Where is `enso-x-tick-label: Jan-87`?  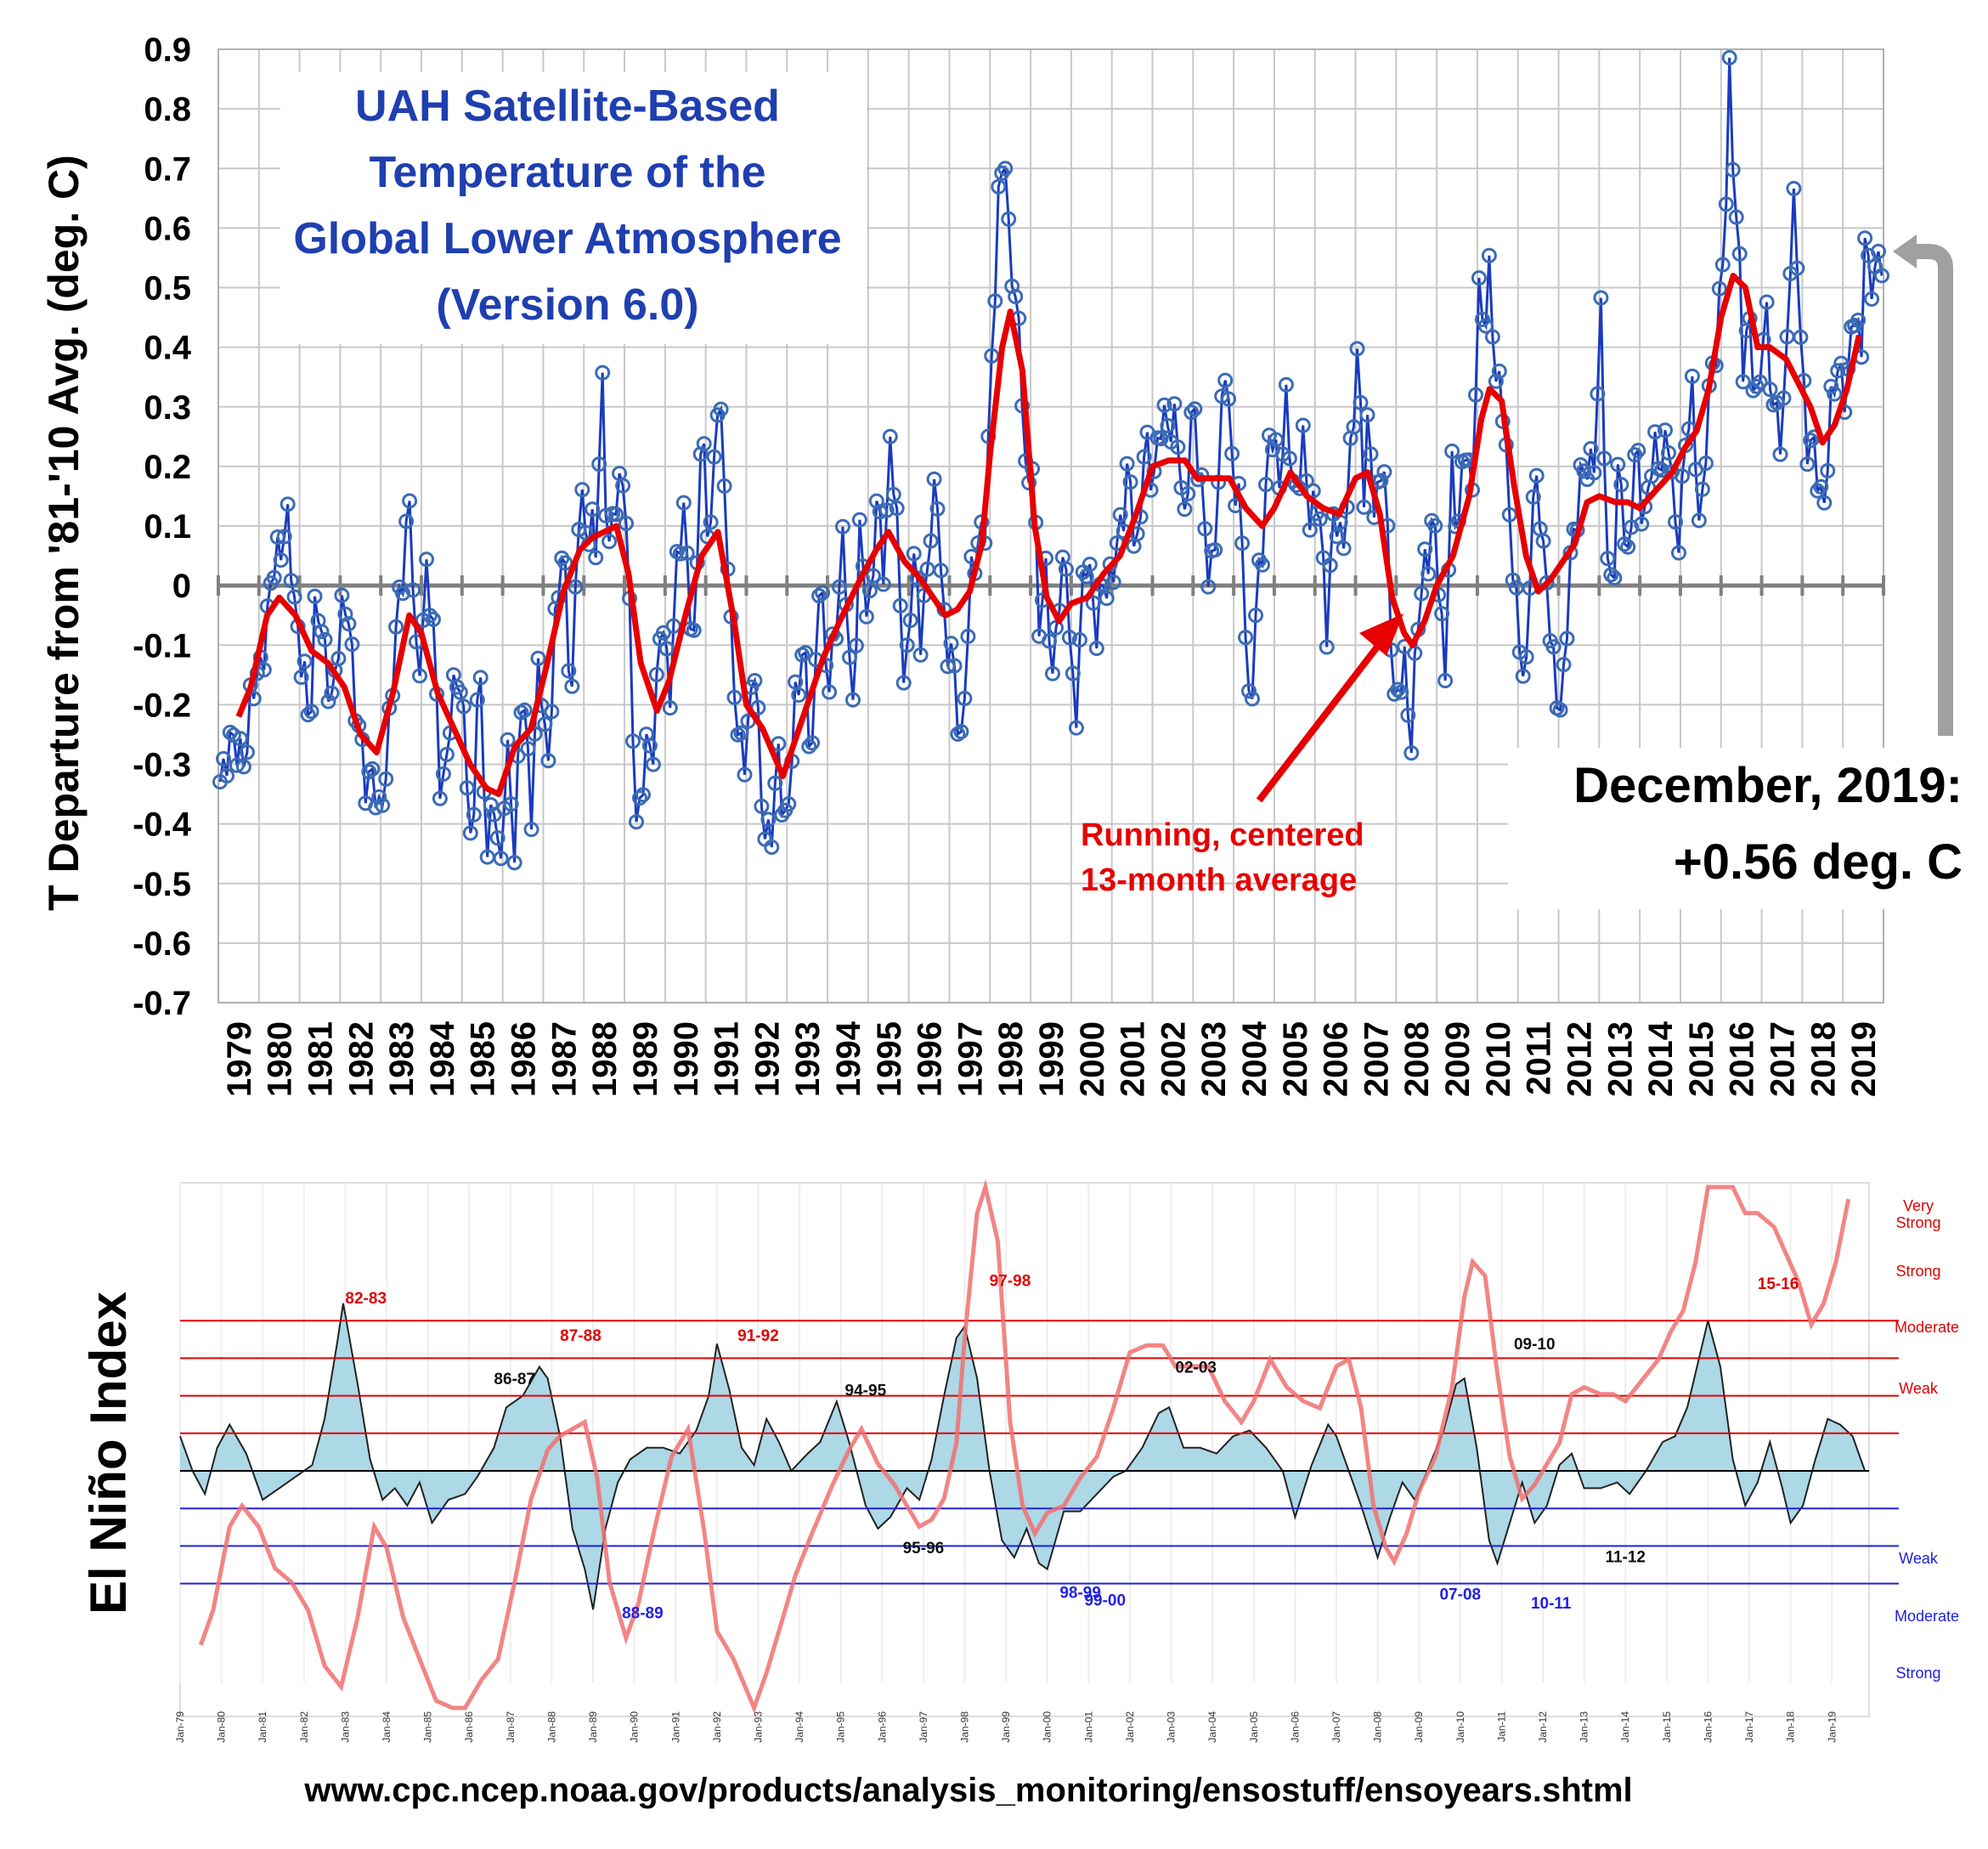
enso-x-tick-label: Jan-87 is located at coordinates (511, 1727).